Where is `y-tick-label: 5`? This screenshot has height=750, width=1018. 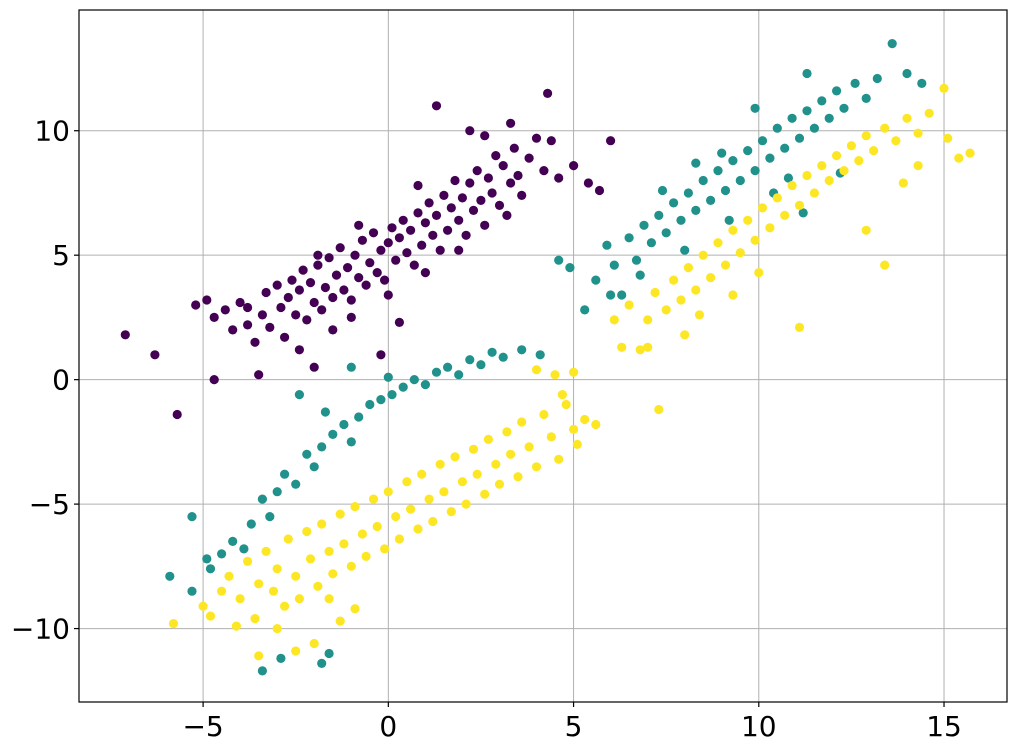 y-tick-label: 5 is located at coordinates (61, 255).